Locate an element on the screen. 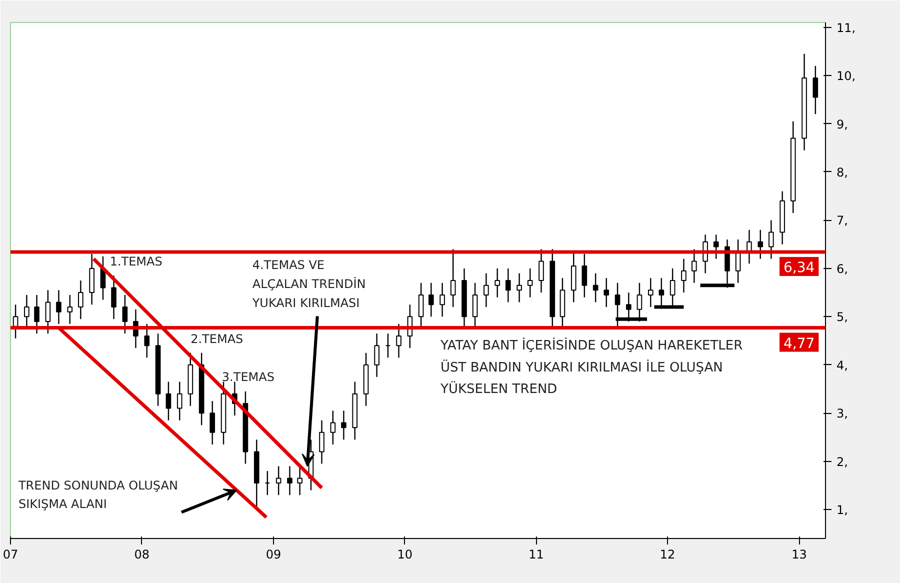 The width and height of the screenshot is (900, 583). annotation: TREND SONUNDA OLUŞAN SIKIŞMA ALANI is located at coordinates (97, 495).